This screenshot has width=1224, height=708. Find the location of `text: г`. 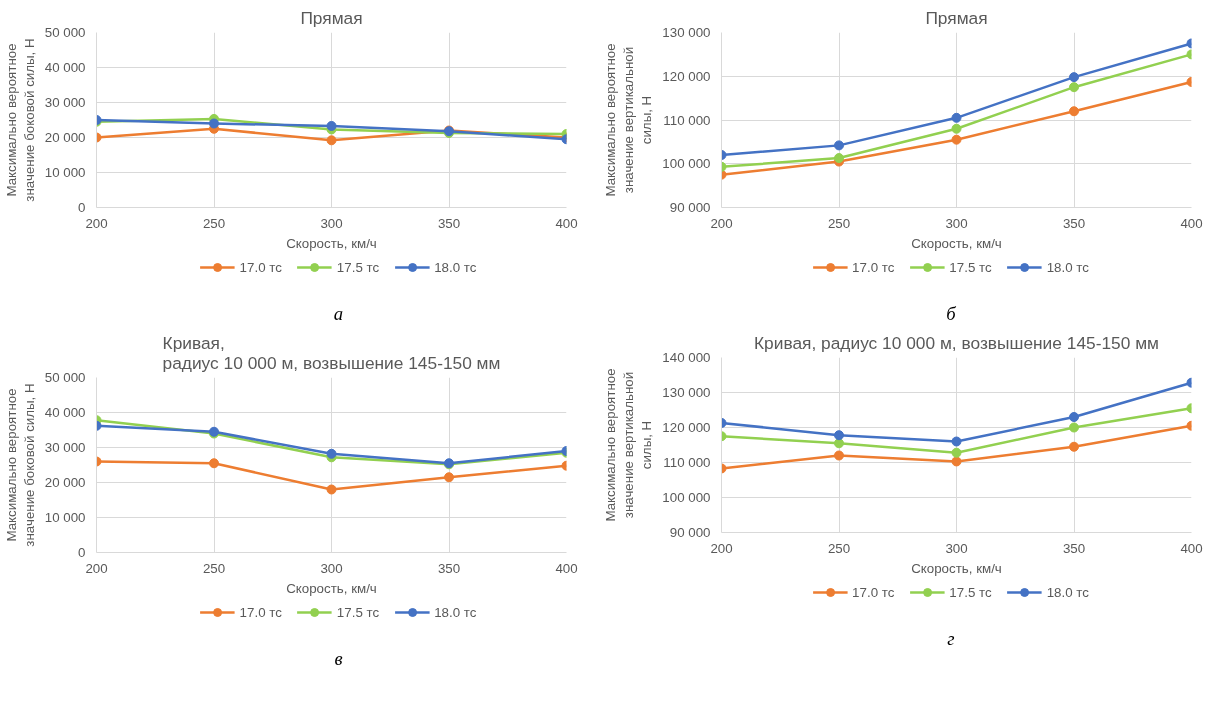

text: г is located at coordinates (951, 639).